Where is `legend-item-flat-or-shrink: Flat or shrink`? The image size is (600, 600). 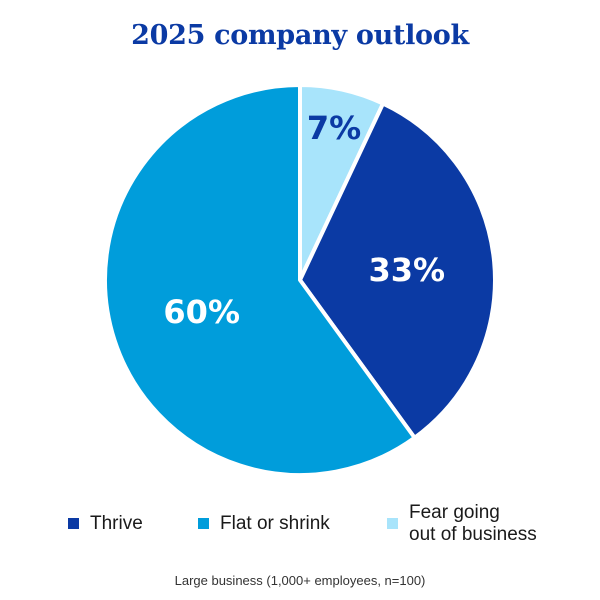 legend-item-flat-or-shrink: Flat or shrink is located at coordinates (264, 517).